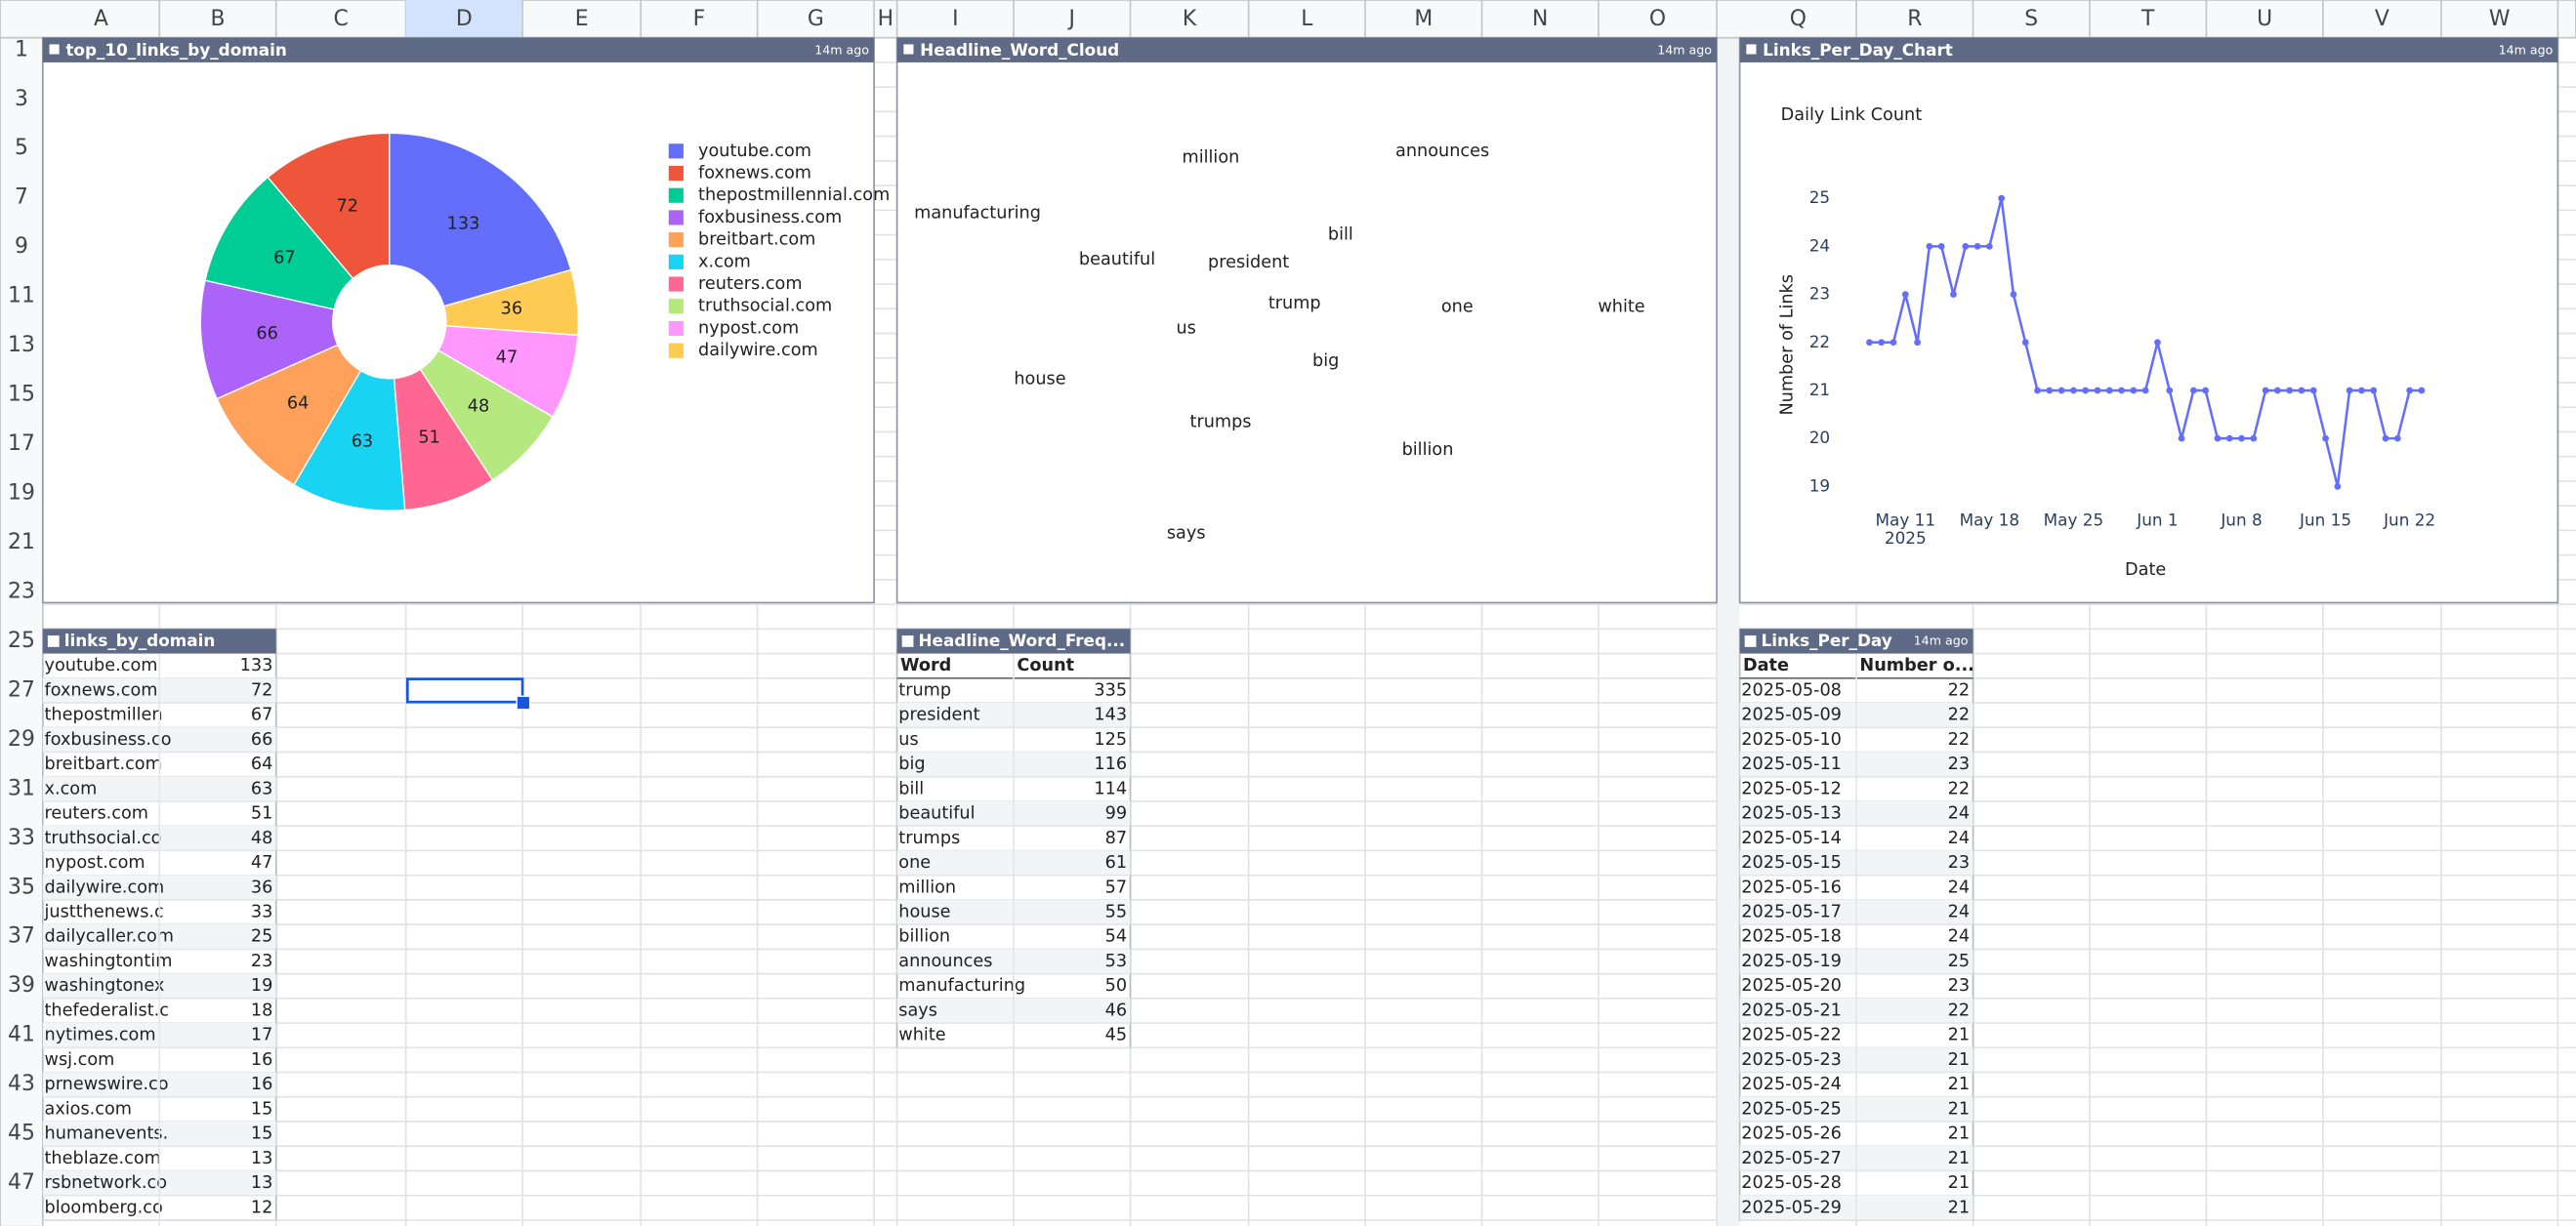 Image resolution: width=2576 pixels, height=1226 pixels. I want to click on column-letter: B, so click(217, 19).